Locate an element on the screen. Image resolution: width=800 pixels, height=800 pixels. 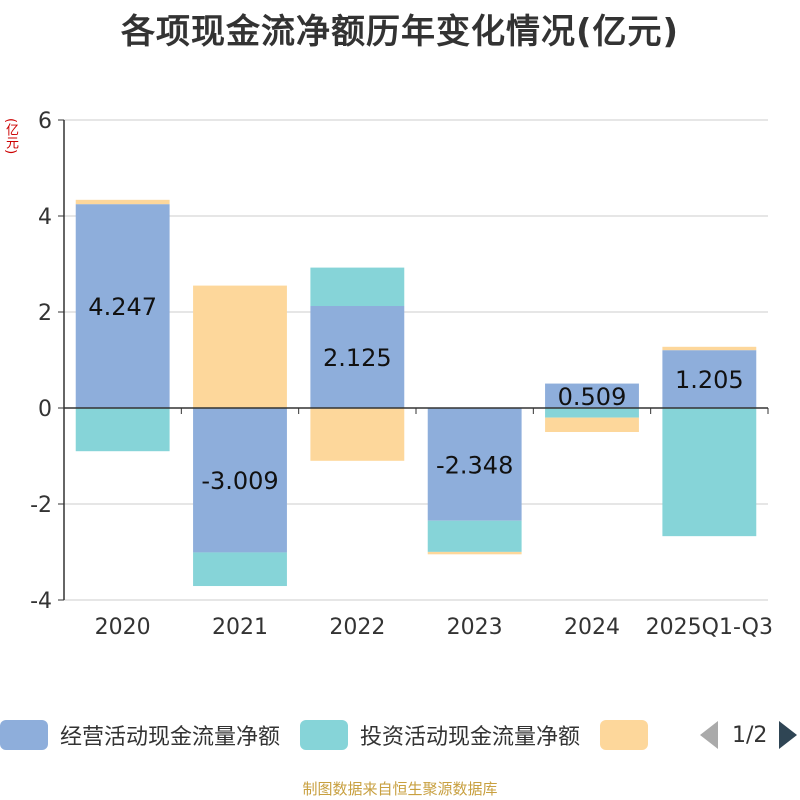
next-page-icon is located at coordinates (788, 735).